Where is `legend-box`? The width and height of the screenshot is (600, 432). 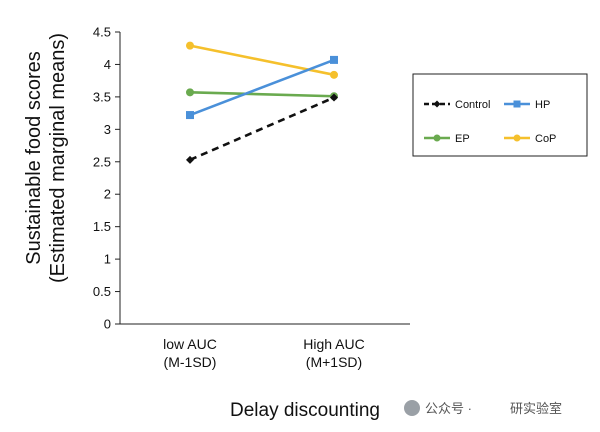 legend-box is located at coordinates (500, 115).